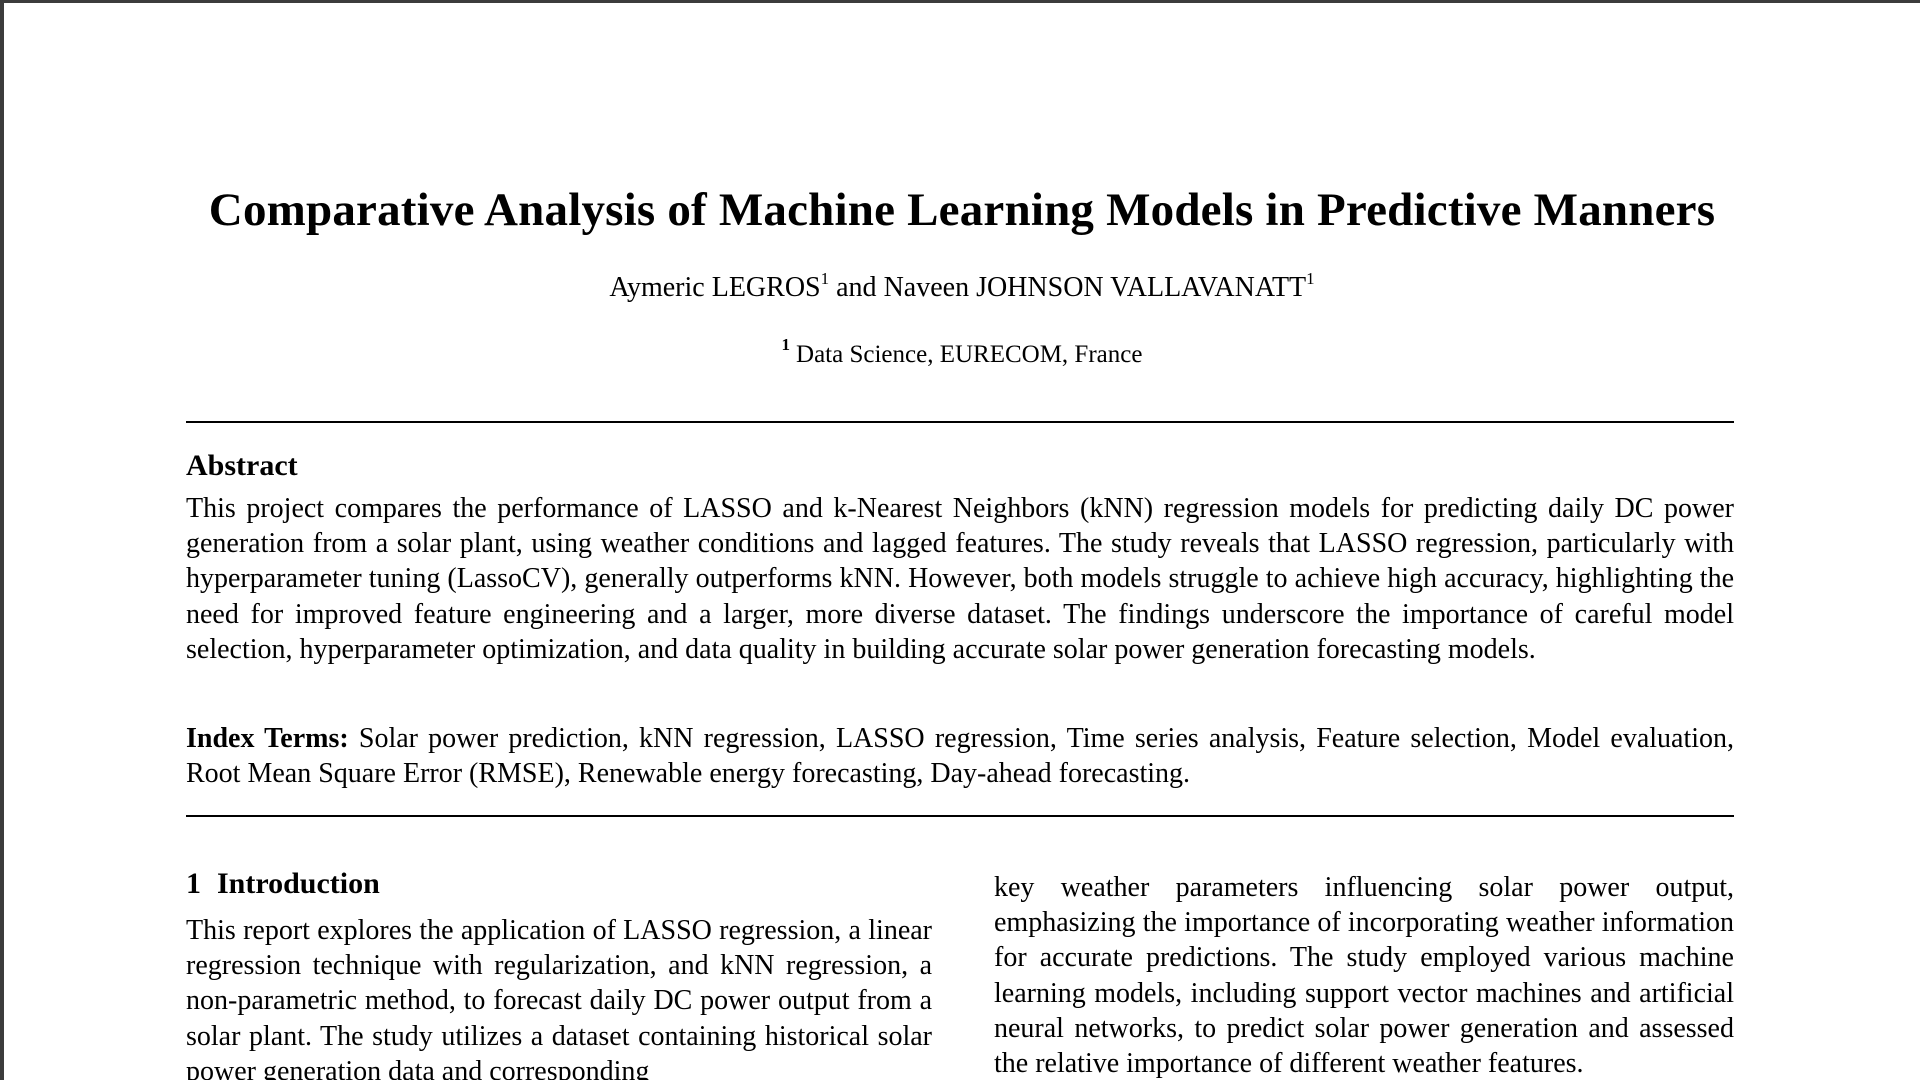 The height and width of the screenshot is (1080, 1920). Describe the element at coordinates (242, 465) in the screenshot. I see `abstract-heading: Abstract` at that location.